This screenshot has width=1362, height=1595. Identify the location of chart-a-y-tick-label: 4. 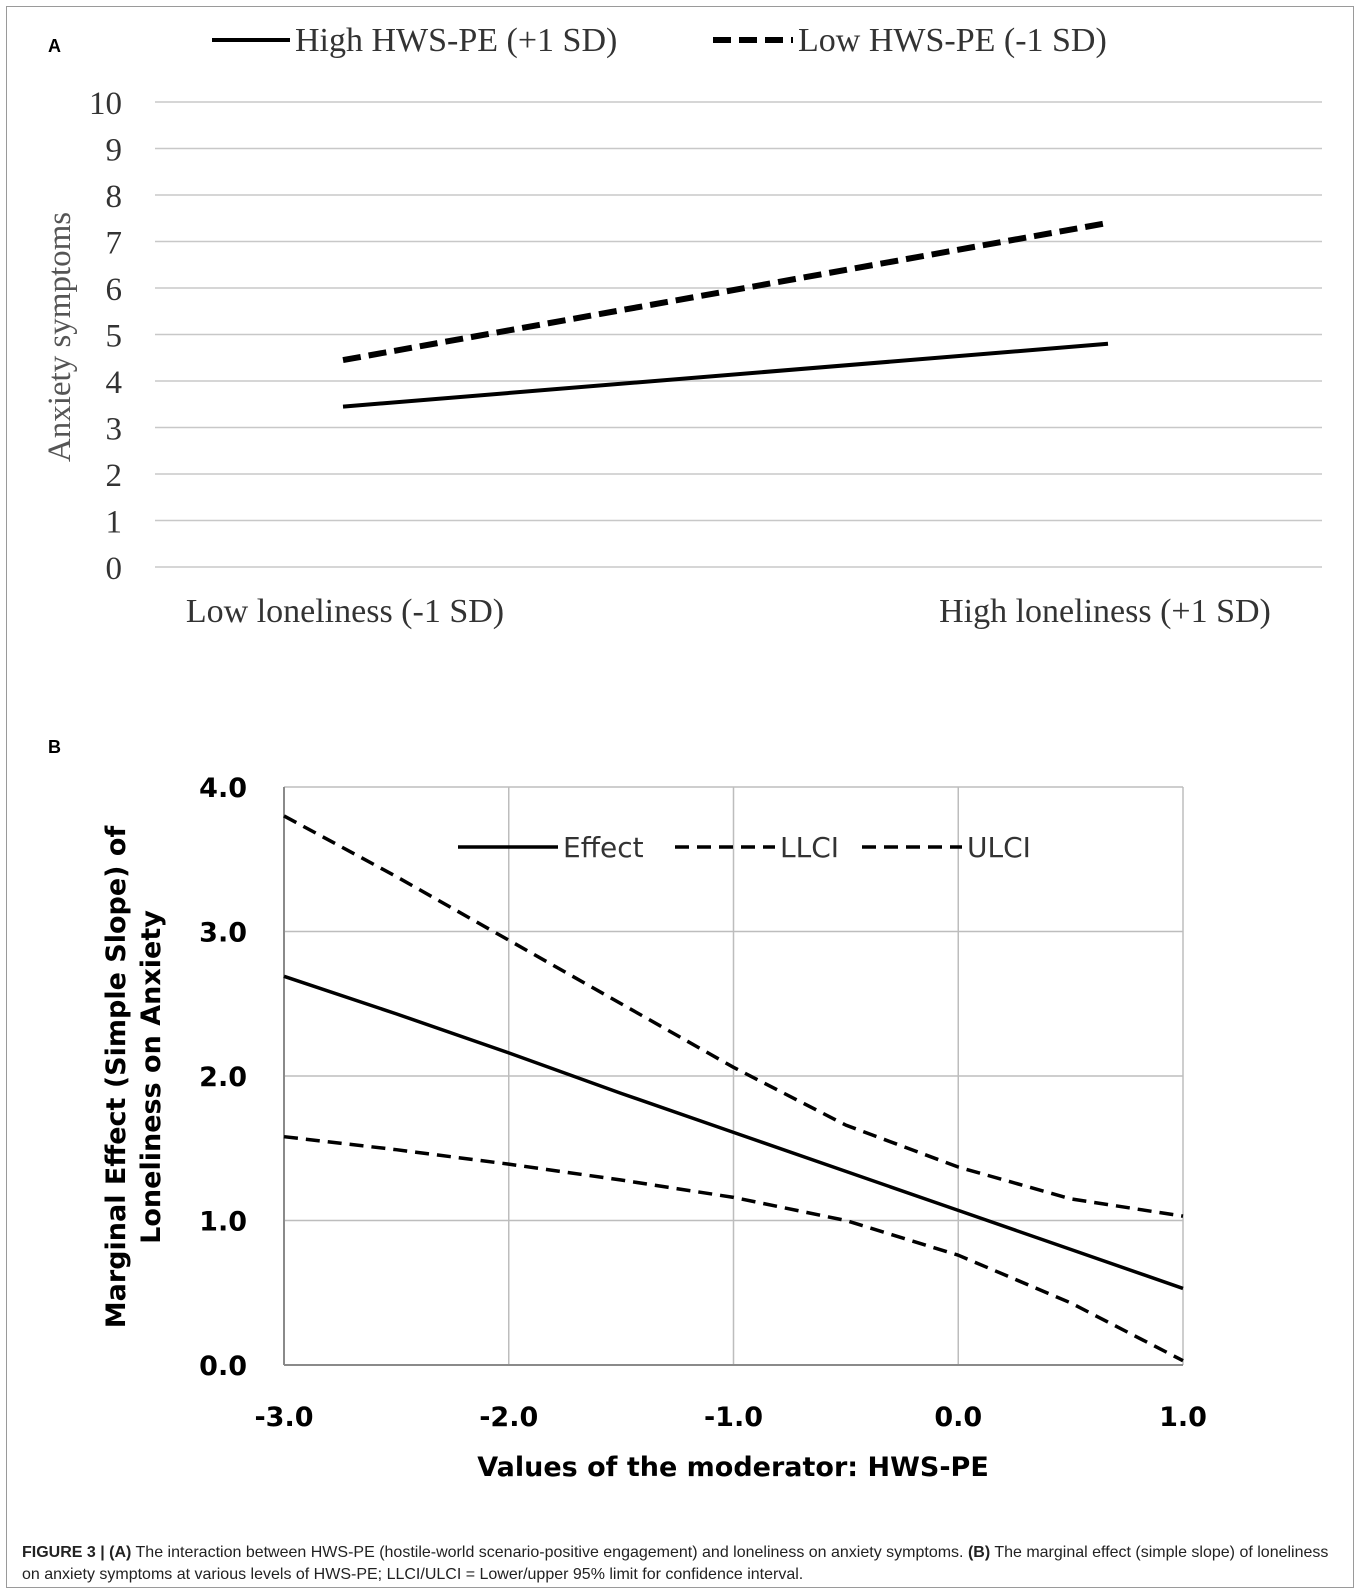
(114, 383).